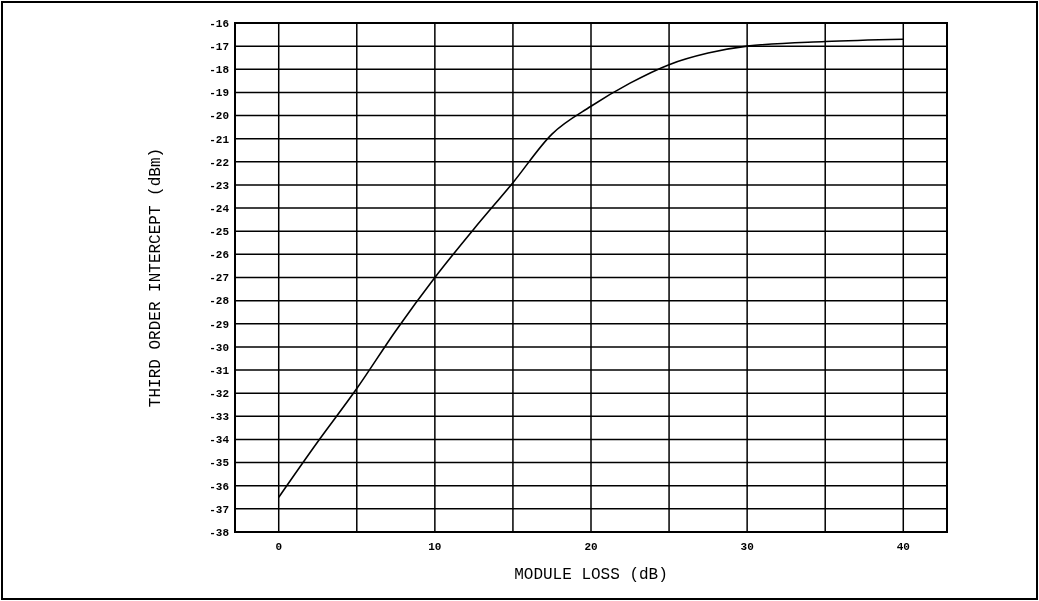 The image size is (1039, 601). I want to click on y-tick-label: -23, so click(219, 185).